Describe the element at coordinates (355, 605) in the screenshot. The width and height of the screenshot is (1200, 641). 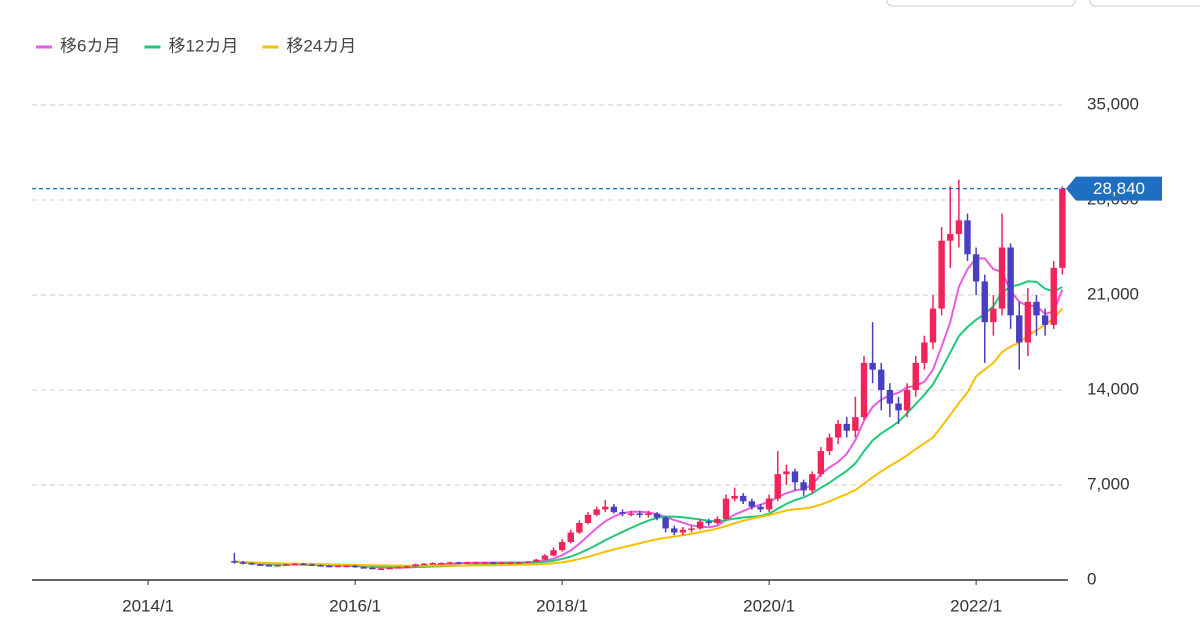
I see `x-tick-label: 2016/1` at that location.